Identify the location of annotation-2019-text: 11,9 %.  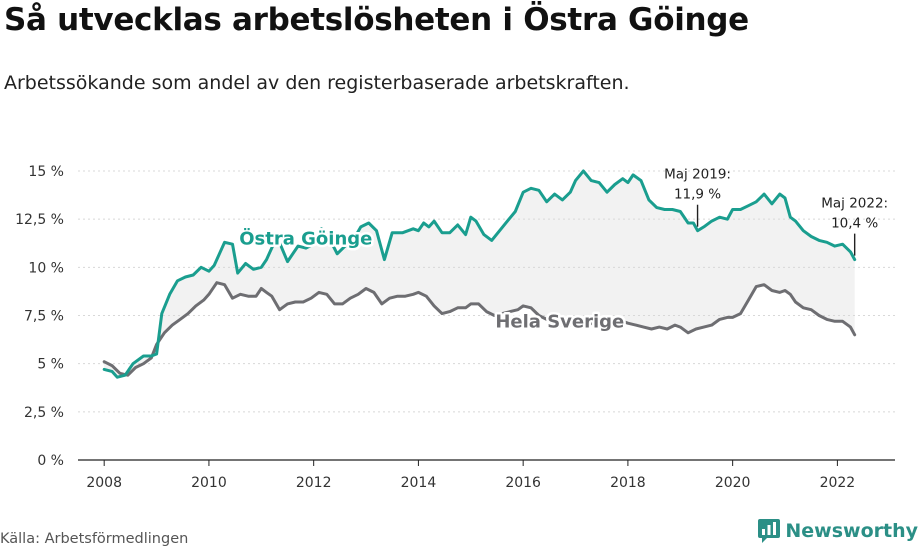
(697, 195).